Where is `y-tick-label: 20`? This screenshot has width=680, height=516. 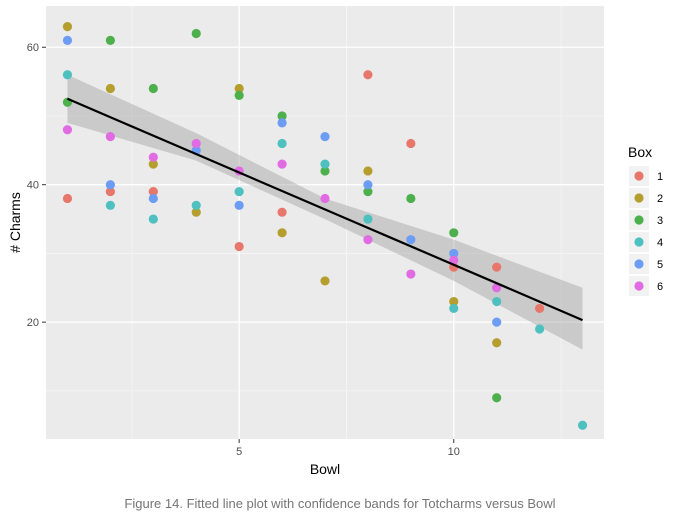
y-tick-label: 20 is located at coordinates (33, 323).